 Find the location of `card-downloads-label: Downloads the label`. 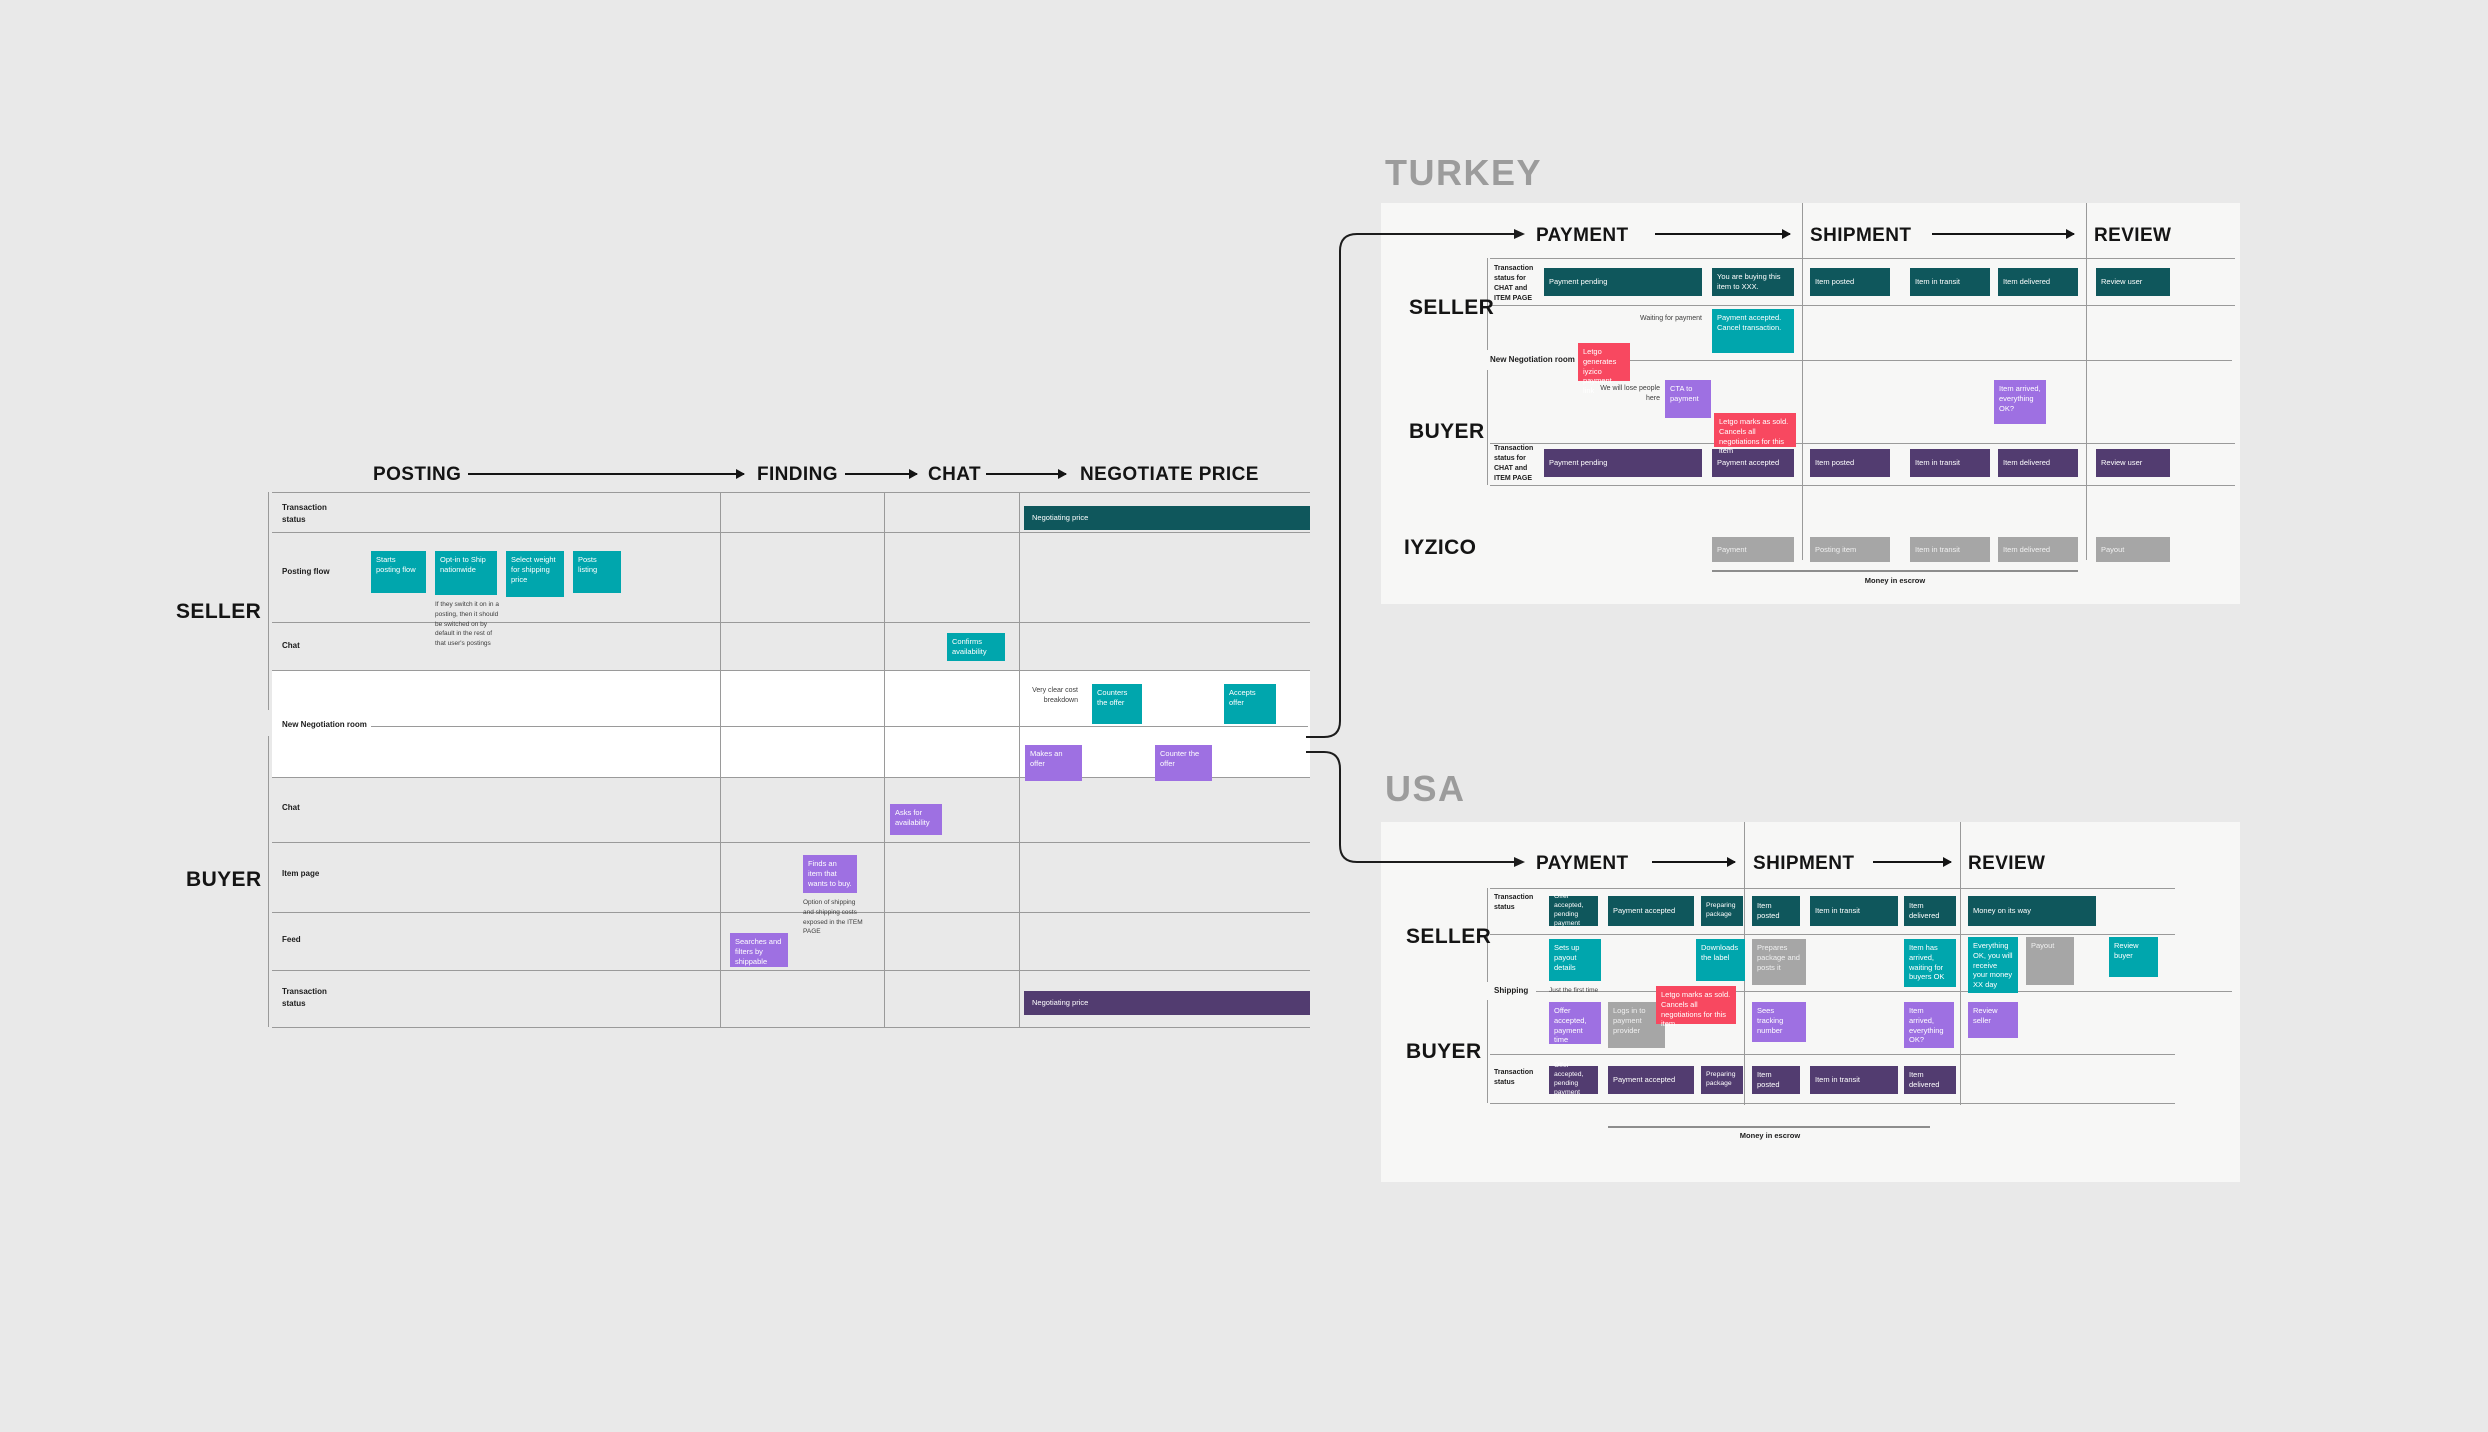

card-downloads-label: Downloads the label is located at coordinates (1720, 960).